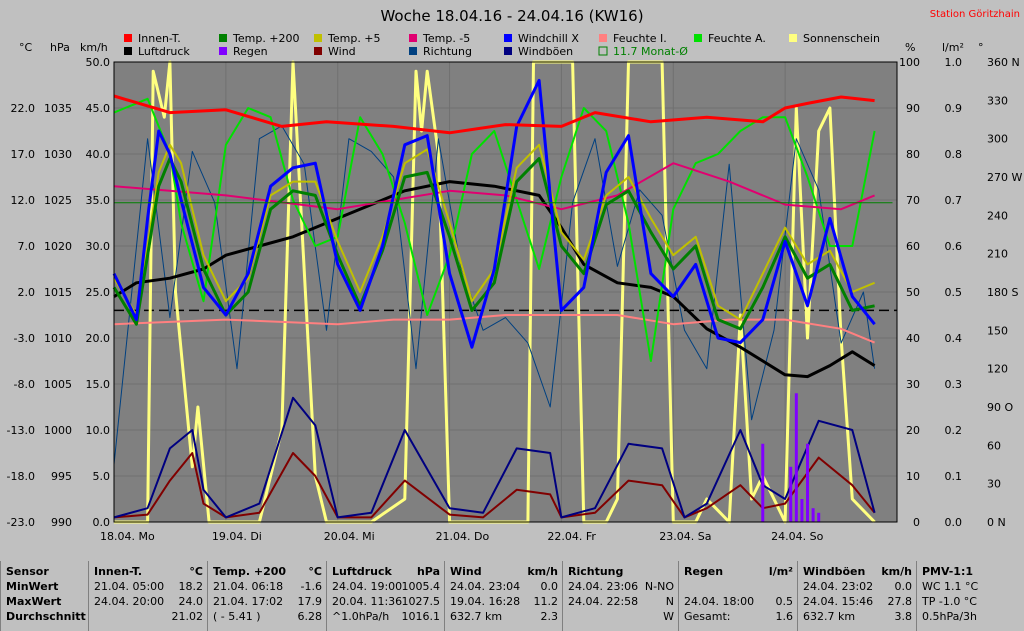 This screenshot has width=1024, height=631. Describe the element at coordinates (98, 430) in the screenshot. I see `wind-tick-label: 10.0` at that location.